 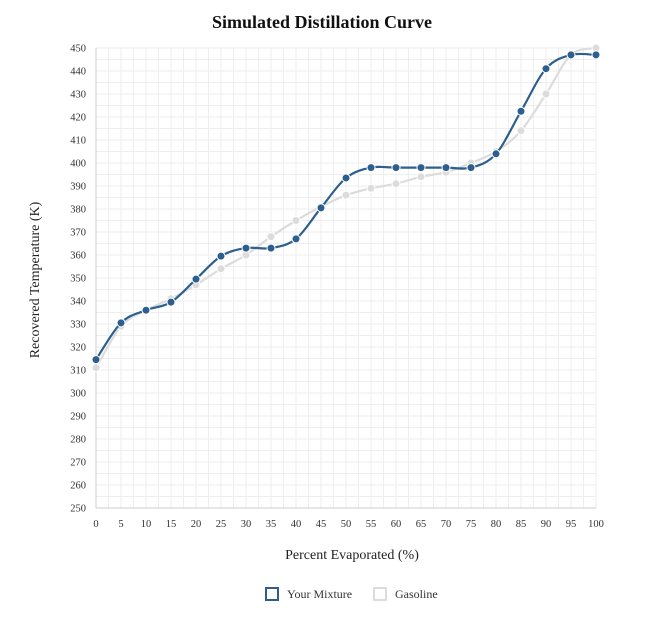 I want to click on x-tick-label: 5, so click(x=120, y=524).